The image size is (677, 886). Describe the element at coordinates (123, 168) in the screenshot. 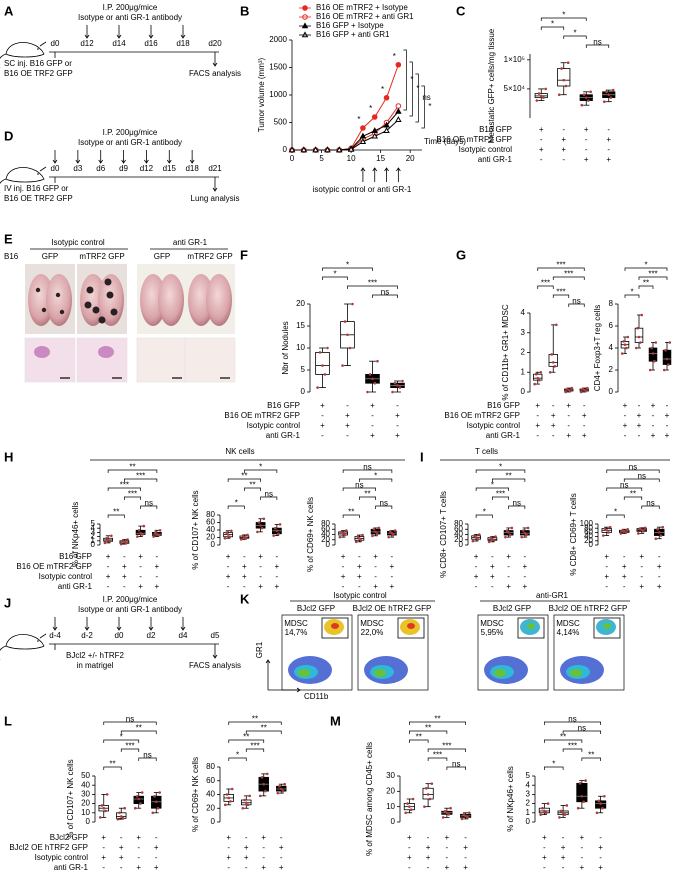

I see `day-label: d9` at that location.